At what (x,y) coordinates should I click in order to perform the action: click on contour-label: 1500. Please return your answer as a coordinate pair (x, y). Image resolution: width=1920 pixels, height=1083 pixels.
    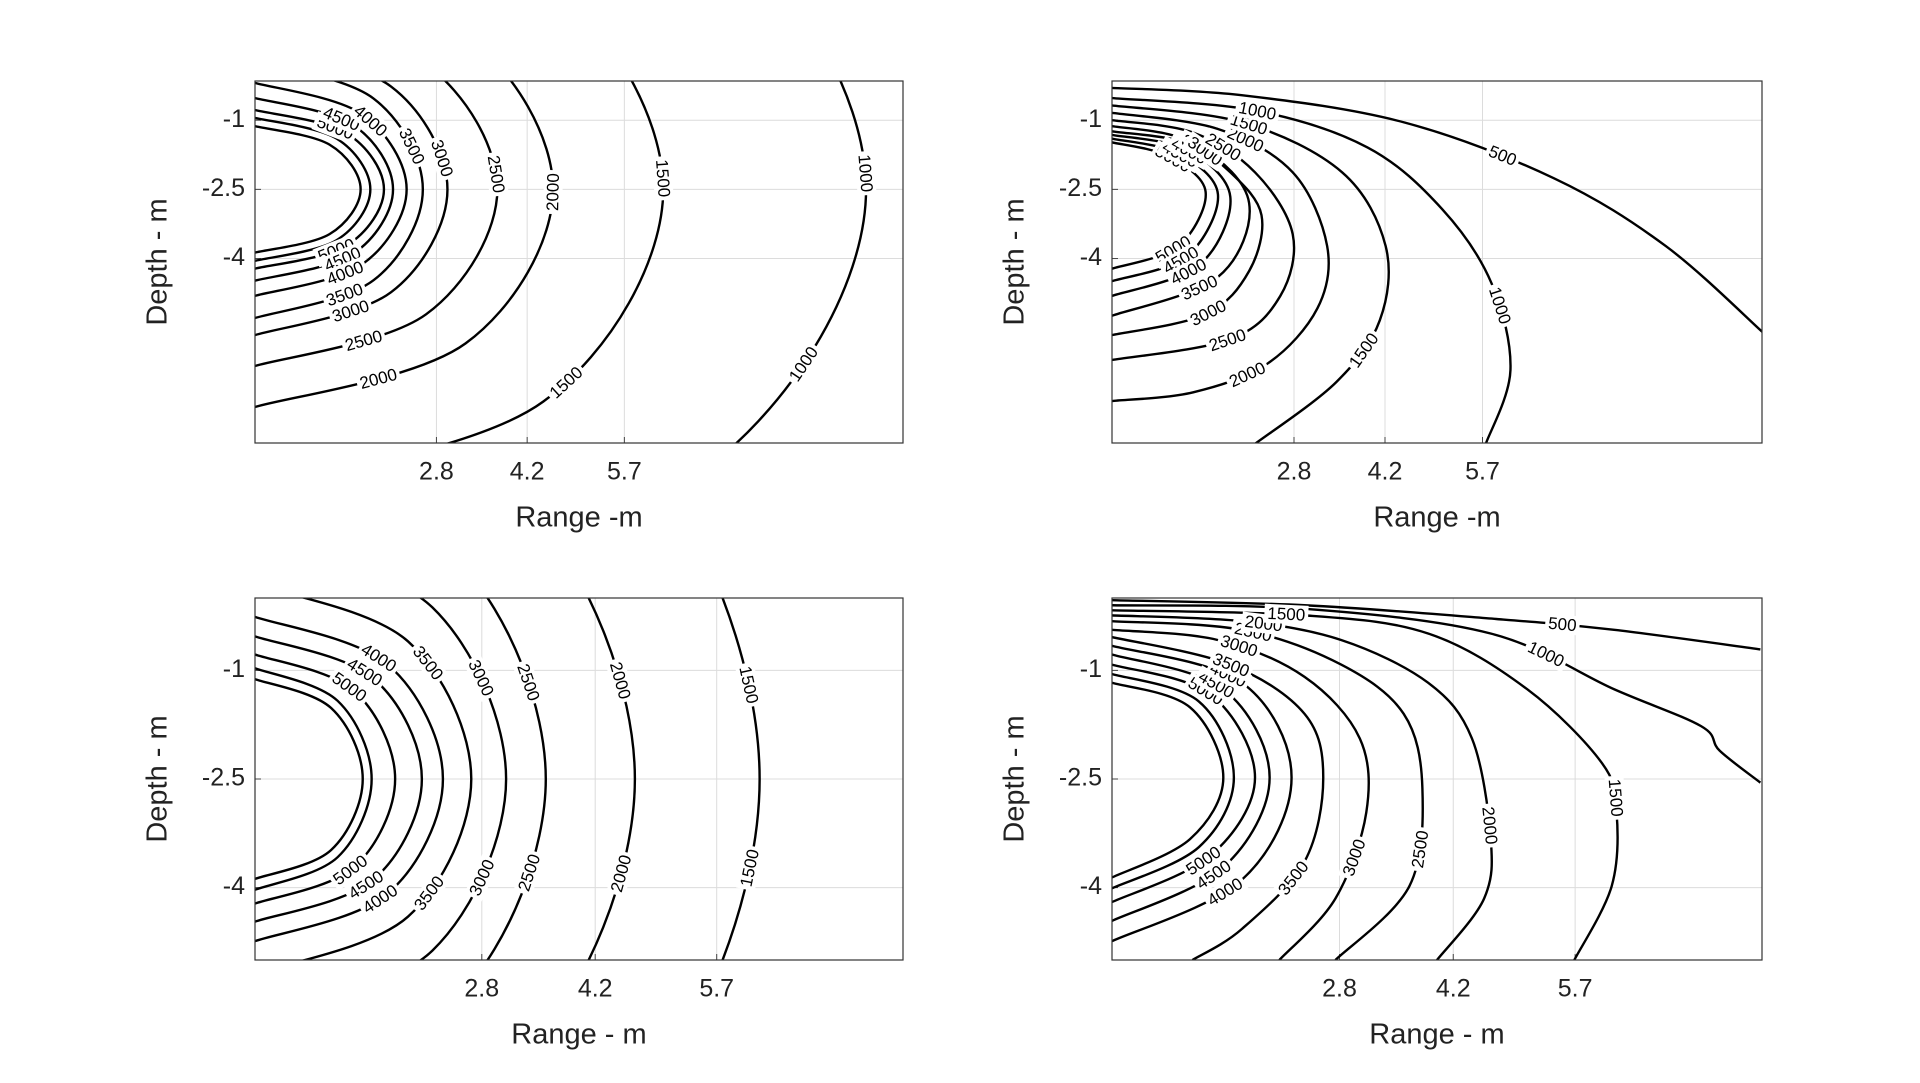
    Looking at the image, I should click on (1615, 798).